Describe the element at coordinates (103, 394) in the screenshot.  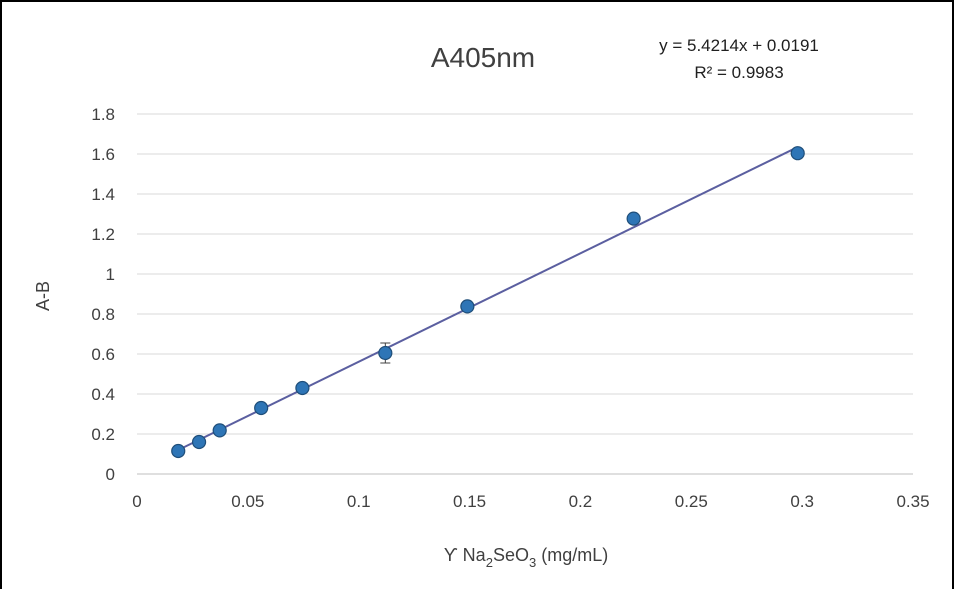
I see `y-tick-label: 0.4` at that location.